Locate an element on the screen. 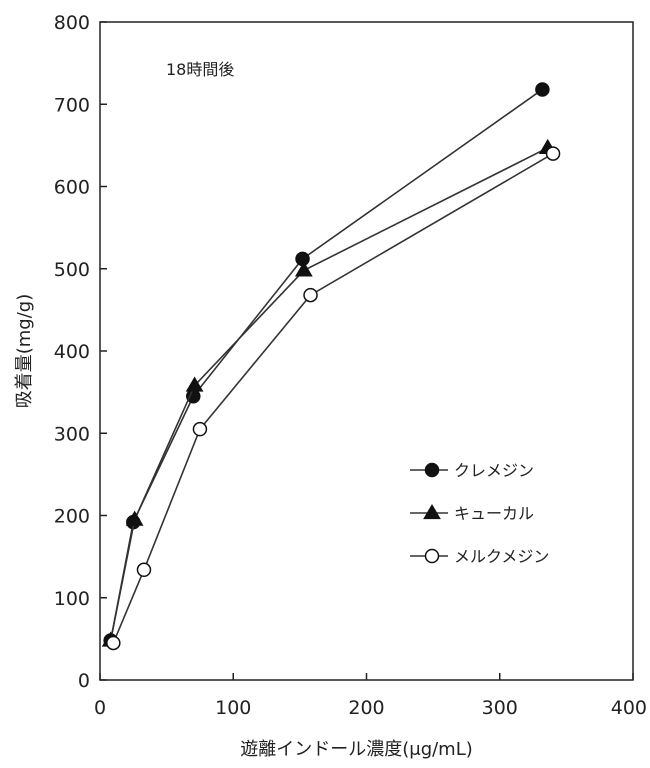 The image size is (650, 768). x-tick-label: 0 is located at coordinates (100, 708).